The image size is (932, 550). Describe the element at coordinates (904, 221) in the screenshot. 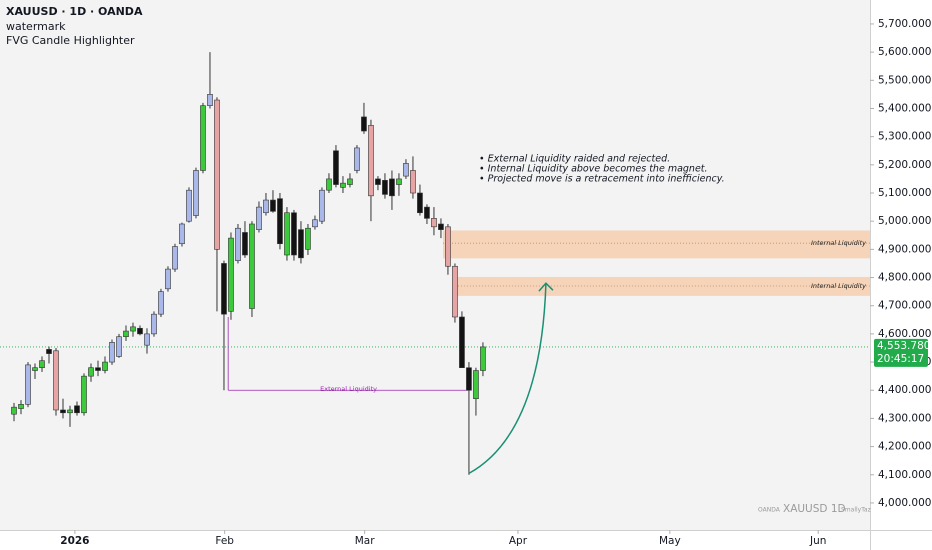

I see `y-tick-label: 5,000.000` at that location.